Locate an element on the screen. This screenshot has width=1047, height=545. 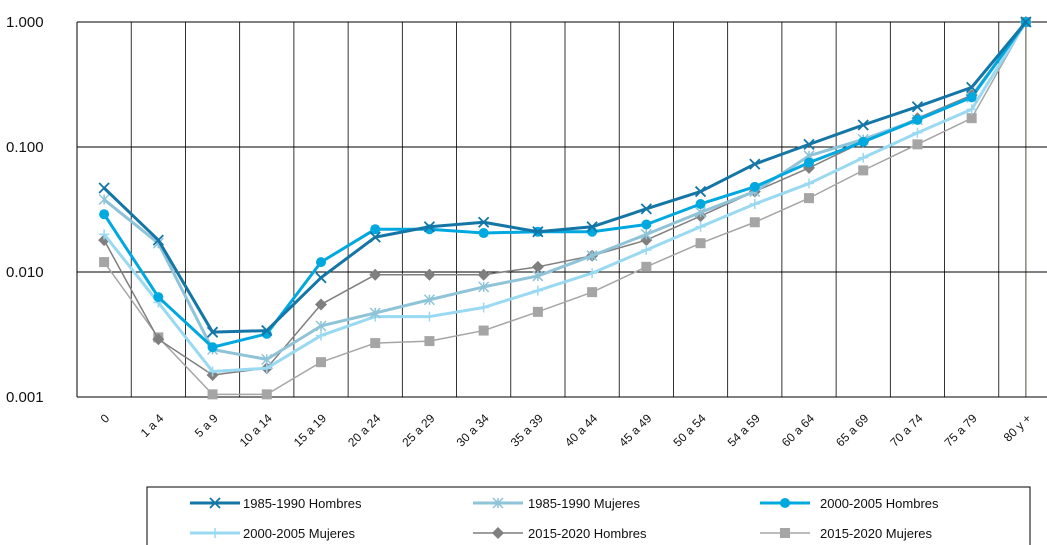
x-tick-label: 5 a 9 is located at coordinates (206, 425).